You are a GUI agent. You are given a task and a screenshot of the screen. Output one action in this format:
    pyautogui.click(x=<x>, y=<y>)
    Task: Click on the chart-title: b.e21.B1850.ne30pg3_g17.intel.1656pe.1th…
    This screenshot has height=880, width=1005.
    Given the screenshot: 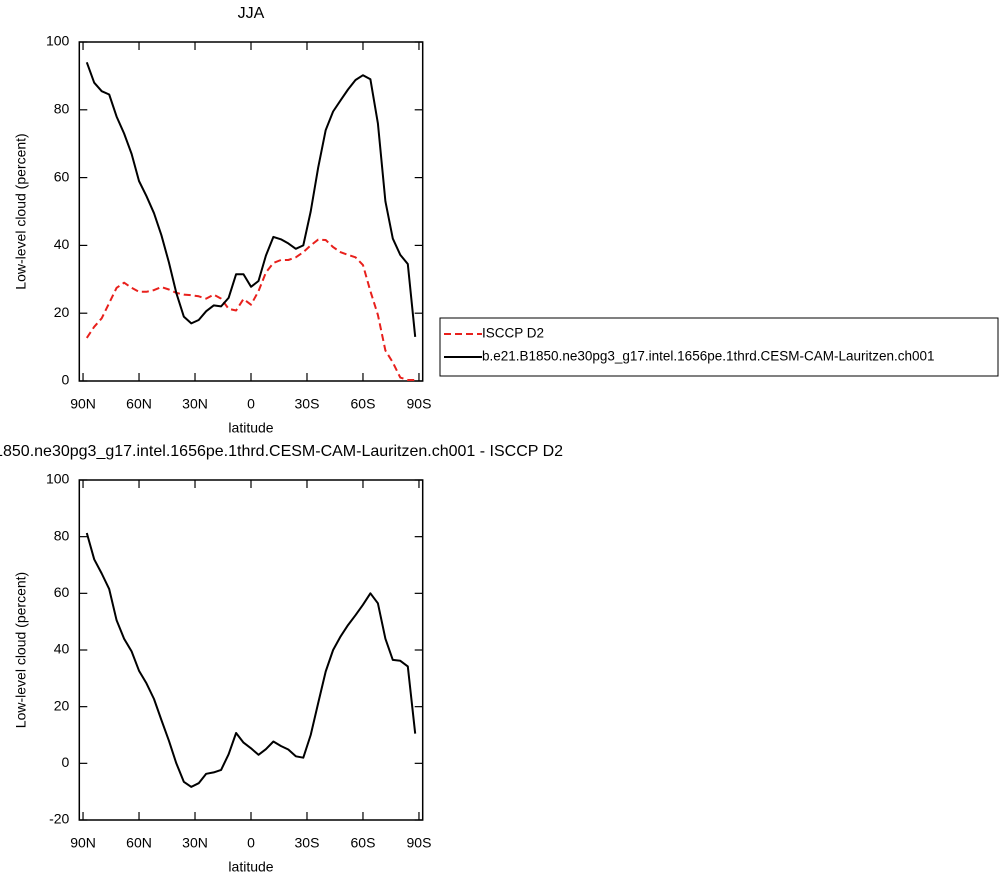 What is the action you would take?
    pyautogui.click(x=281, y=451)
    